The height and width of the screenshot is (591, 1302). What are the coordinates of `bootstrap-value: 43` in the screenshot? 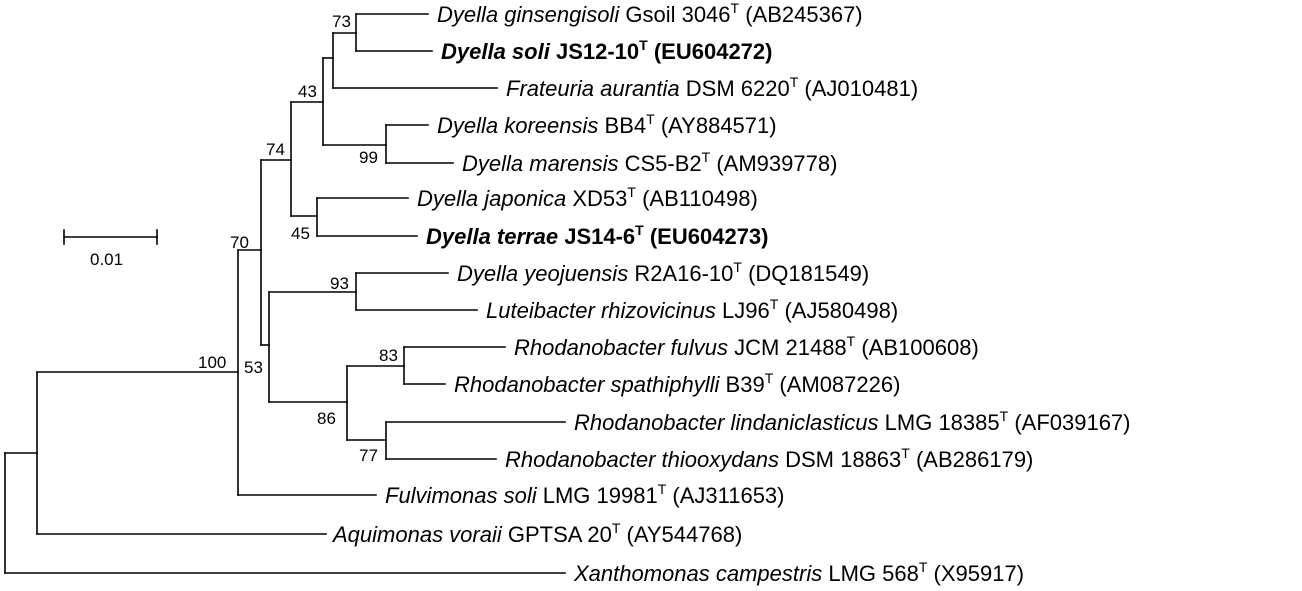 It's located at (307, 91).